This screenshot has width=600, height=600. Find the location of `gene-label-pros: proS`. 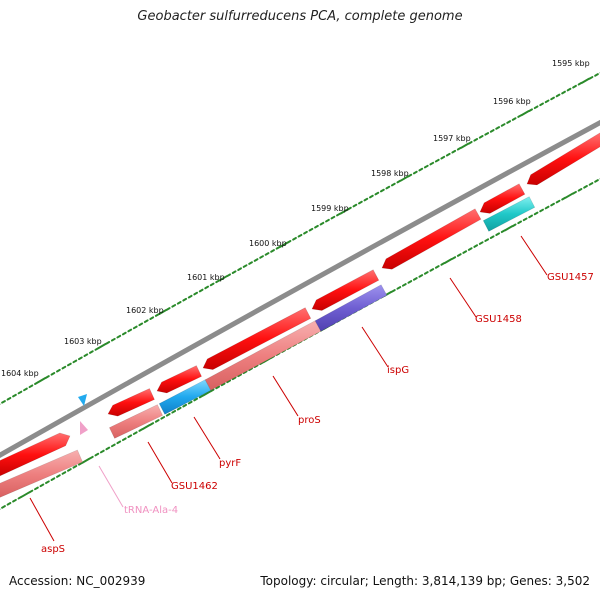

gene-label-pros: proS is located at coordinates (309, 420).